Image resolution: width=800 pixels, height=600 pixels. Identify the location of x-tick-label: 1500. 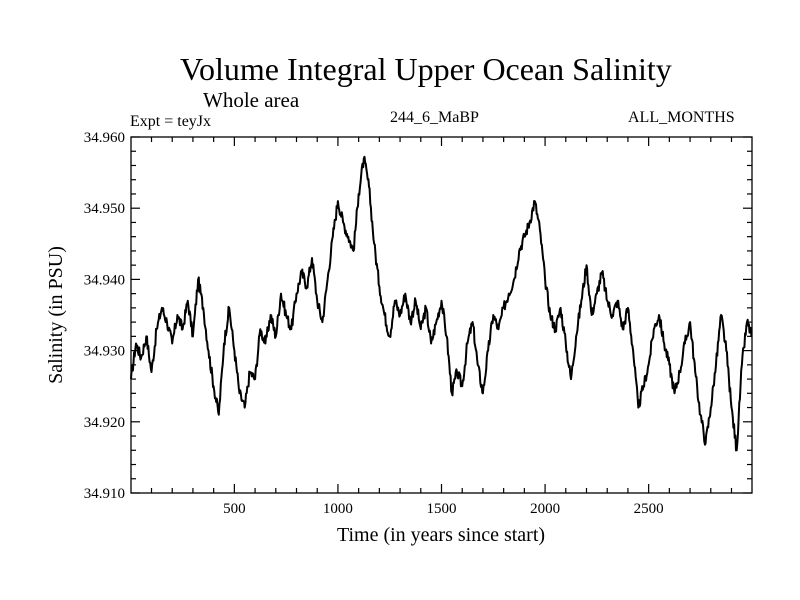
(442, 509).